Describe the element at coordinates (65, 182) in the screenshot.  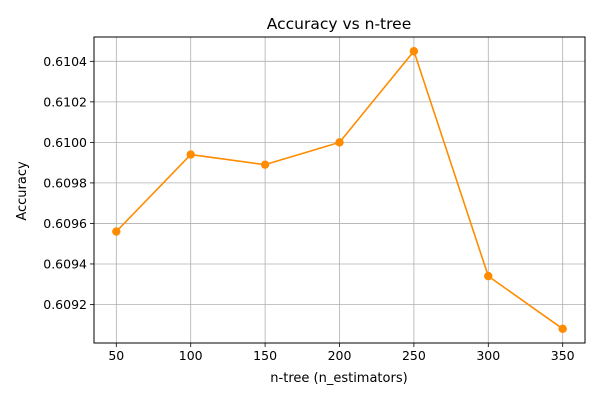
I see `y-tick-label: 0.6098` at that location.